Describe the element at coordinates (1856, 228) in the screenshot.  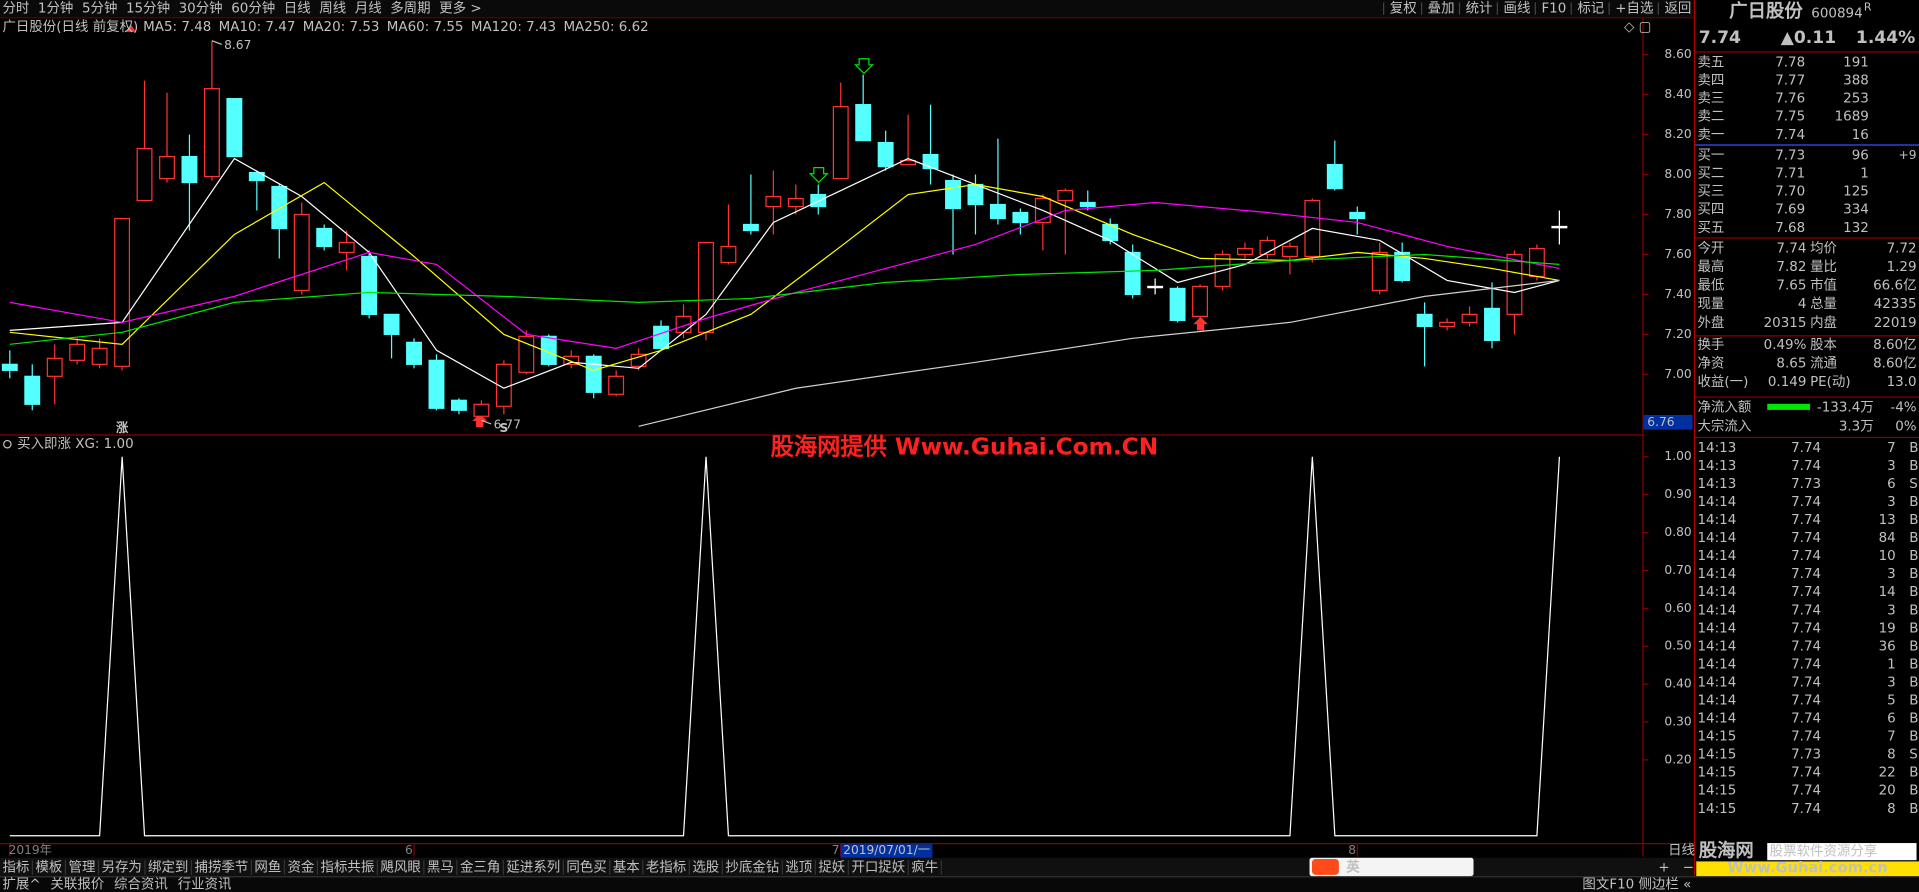
I see `bid-volume: 132` at that location.